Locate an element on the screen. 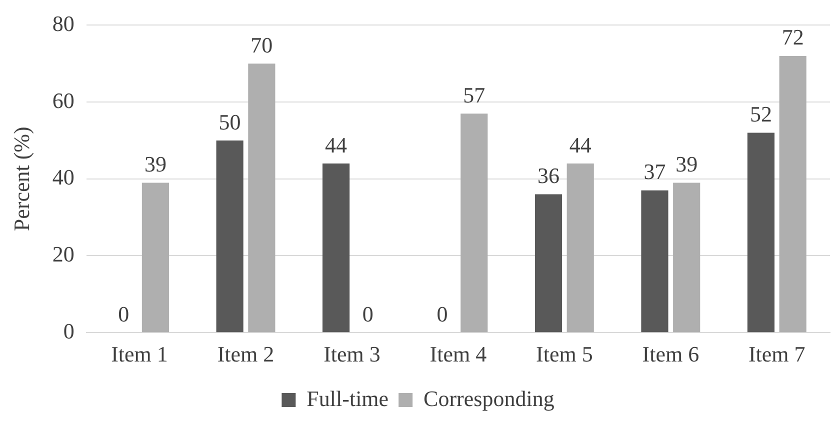 The height and width of the screenshot is (421, 840). y-tick-label: 20 is located at coordinates (63, 254).